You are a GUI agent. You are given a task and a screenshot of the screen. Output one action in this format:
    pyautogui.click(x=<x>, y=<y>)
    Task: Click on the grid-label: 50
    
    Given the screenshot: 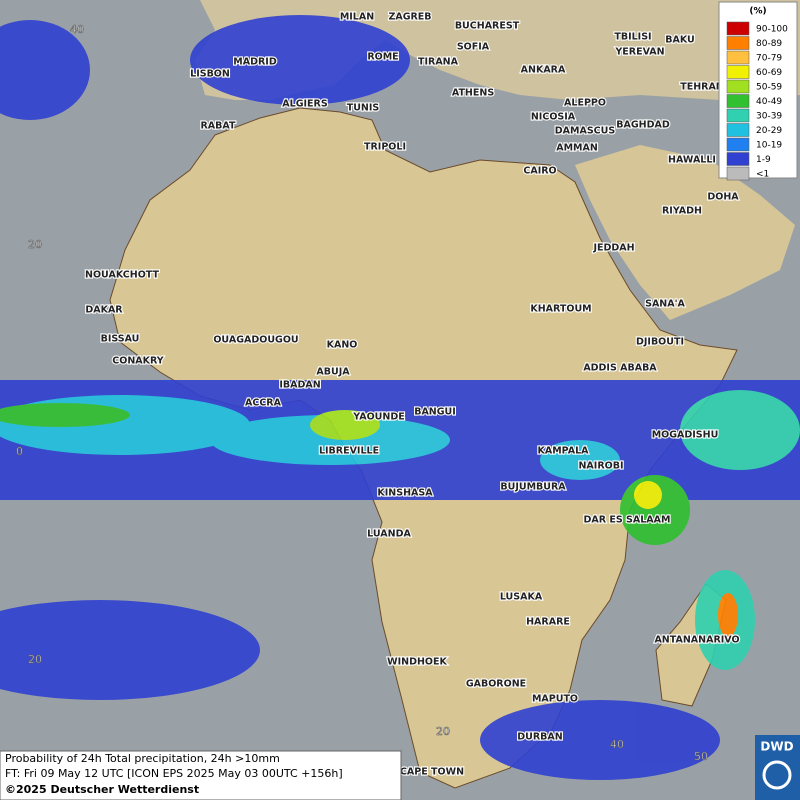 What is the action you would take?
    pyautogui.click(x=701, y=756)
    